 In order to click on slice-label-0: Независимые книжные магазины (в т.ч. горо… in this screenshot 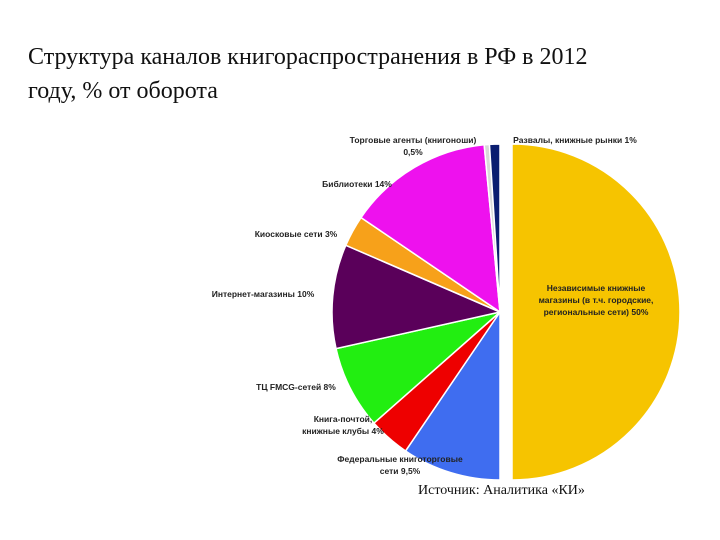, I will do `click(596, 300)`.